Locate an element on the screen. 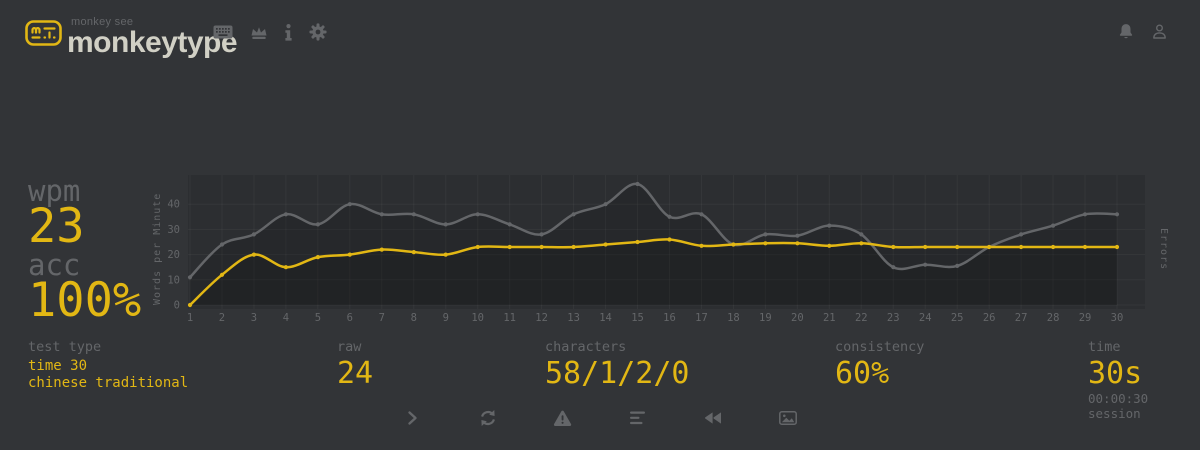 This screenshot has height=450, width=1200. characters-block: characters 58/1/2/0 is located at coordinates (617, 364).